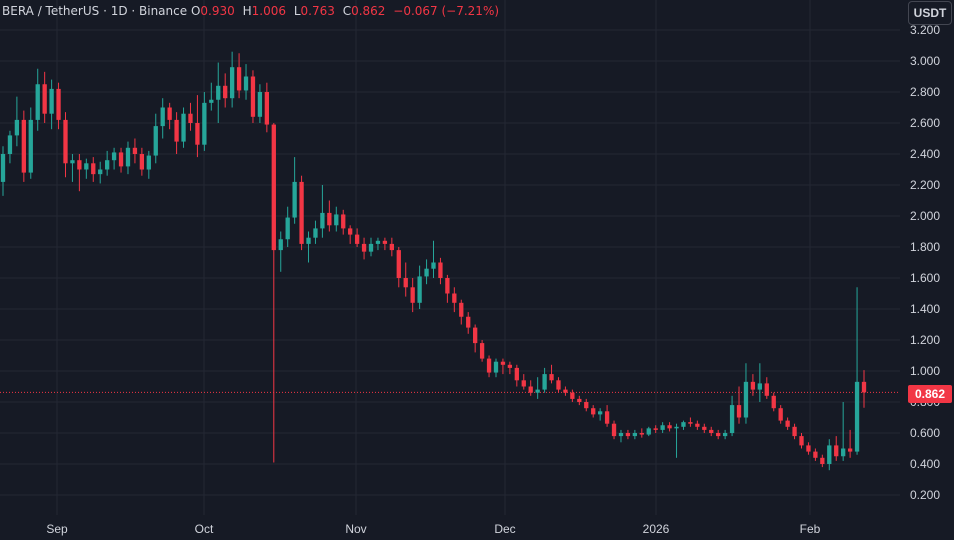 The image size is (954, 540). Describe the element at coordinates (317, 11) in the screenshot. I see `low-value: 0.763` at that location.